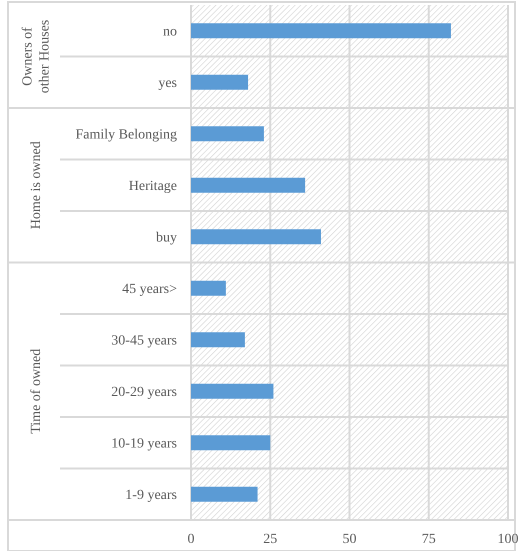 The width and height of the screenshot is (523, 551). Describe the element at coordinates (191, 539) in the screenshot. I see `x-tick-label: 0` at that location.